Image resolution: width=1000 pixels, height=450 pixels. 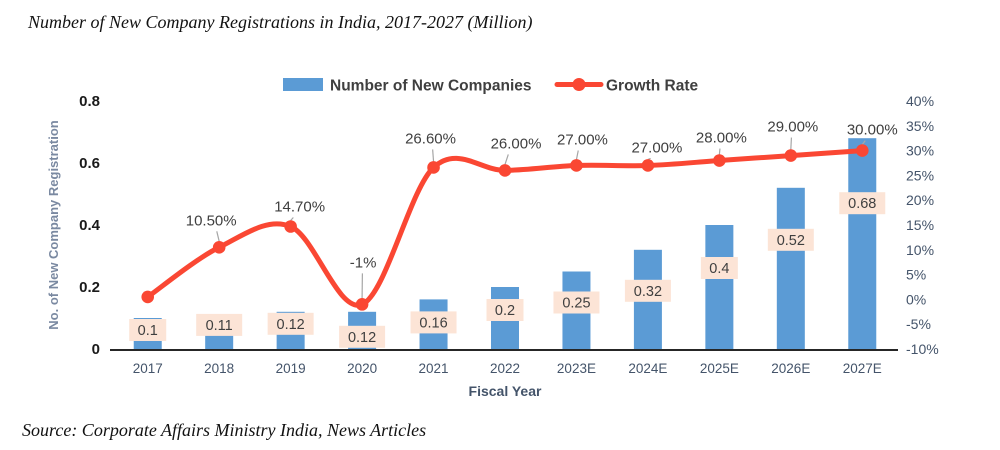 I want to click on x-tick-2017: 2017, so click(x=148, y=368).